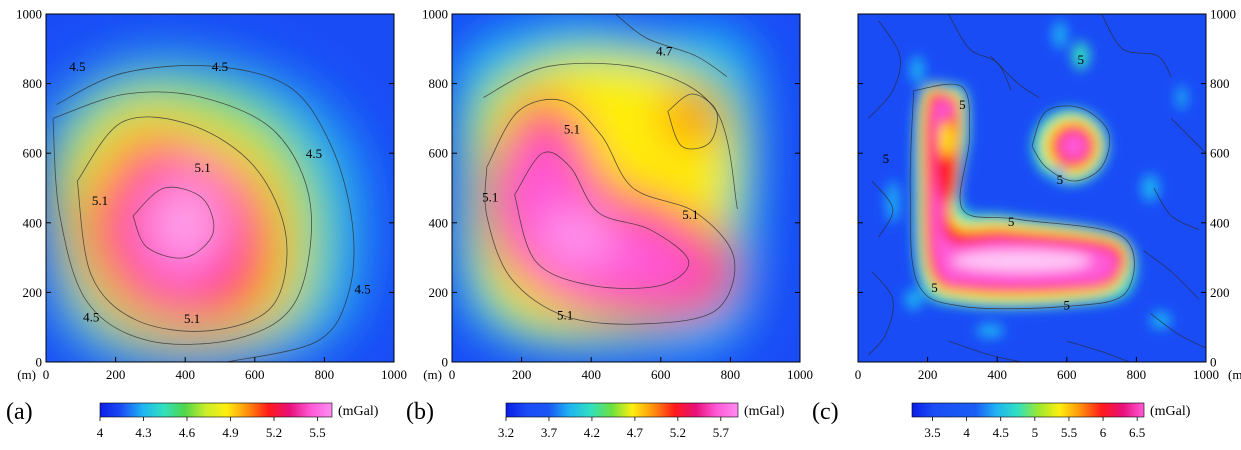  Describe the element at coordinates (33, 222) in the screenshot. I see `y-tick-label-a-2: 400` at that location.